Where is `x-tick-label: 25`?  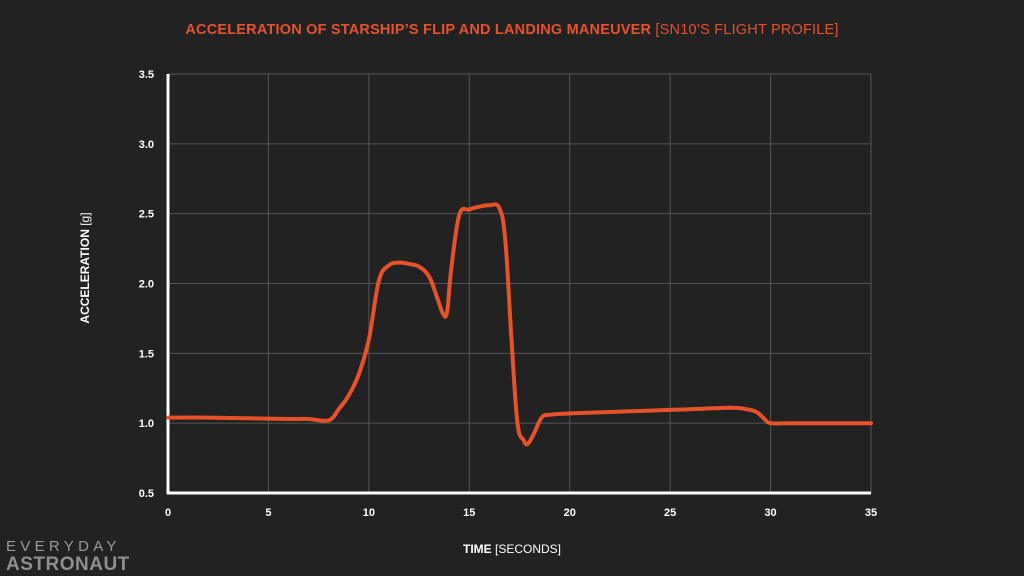
x-tick-label: 25 is located at coordinates (670, 513).